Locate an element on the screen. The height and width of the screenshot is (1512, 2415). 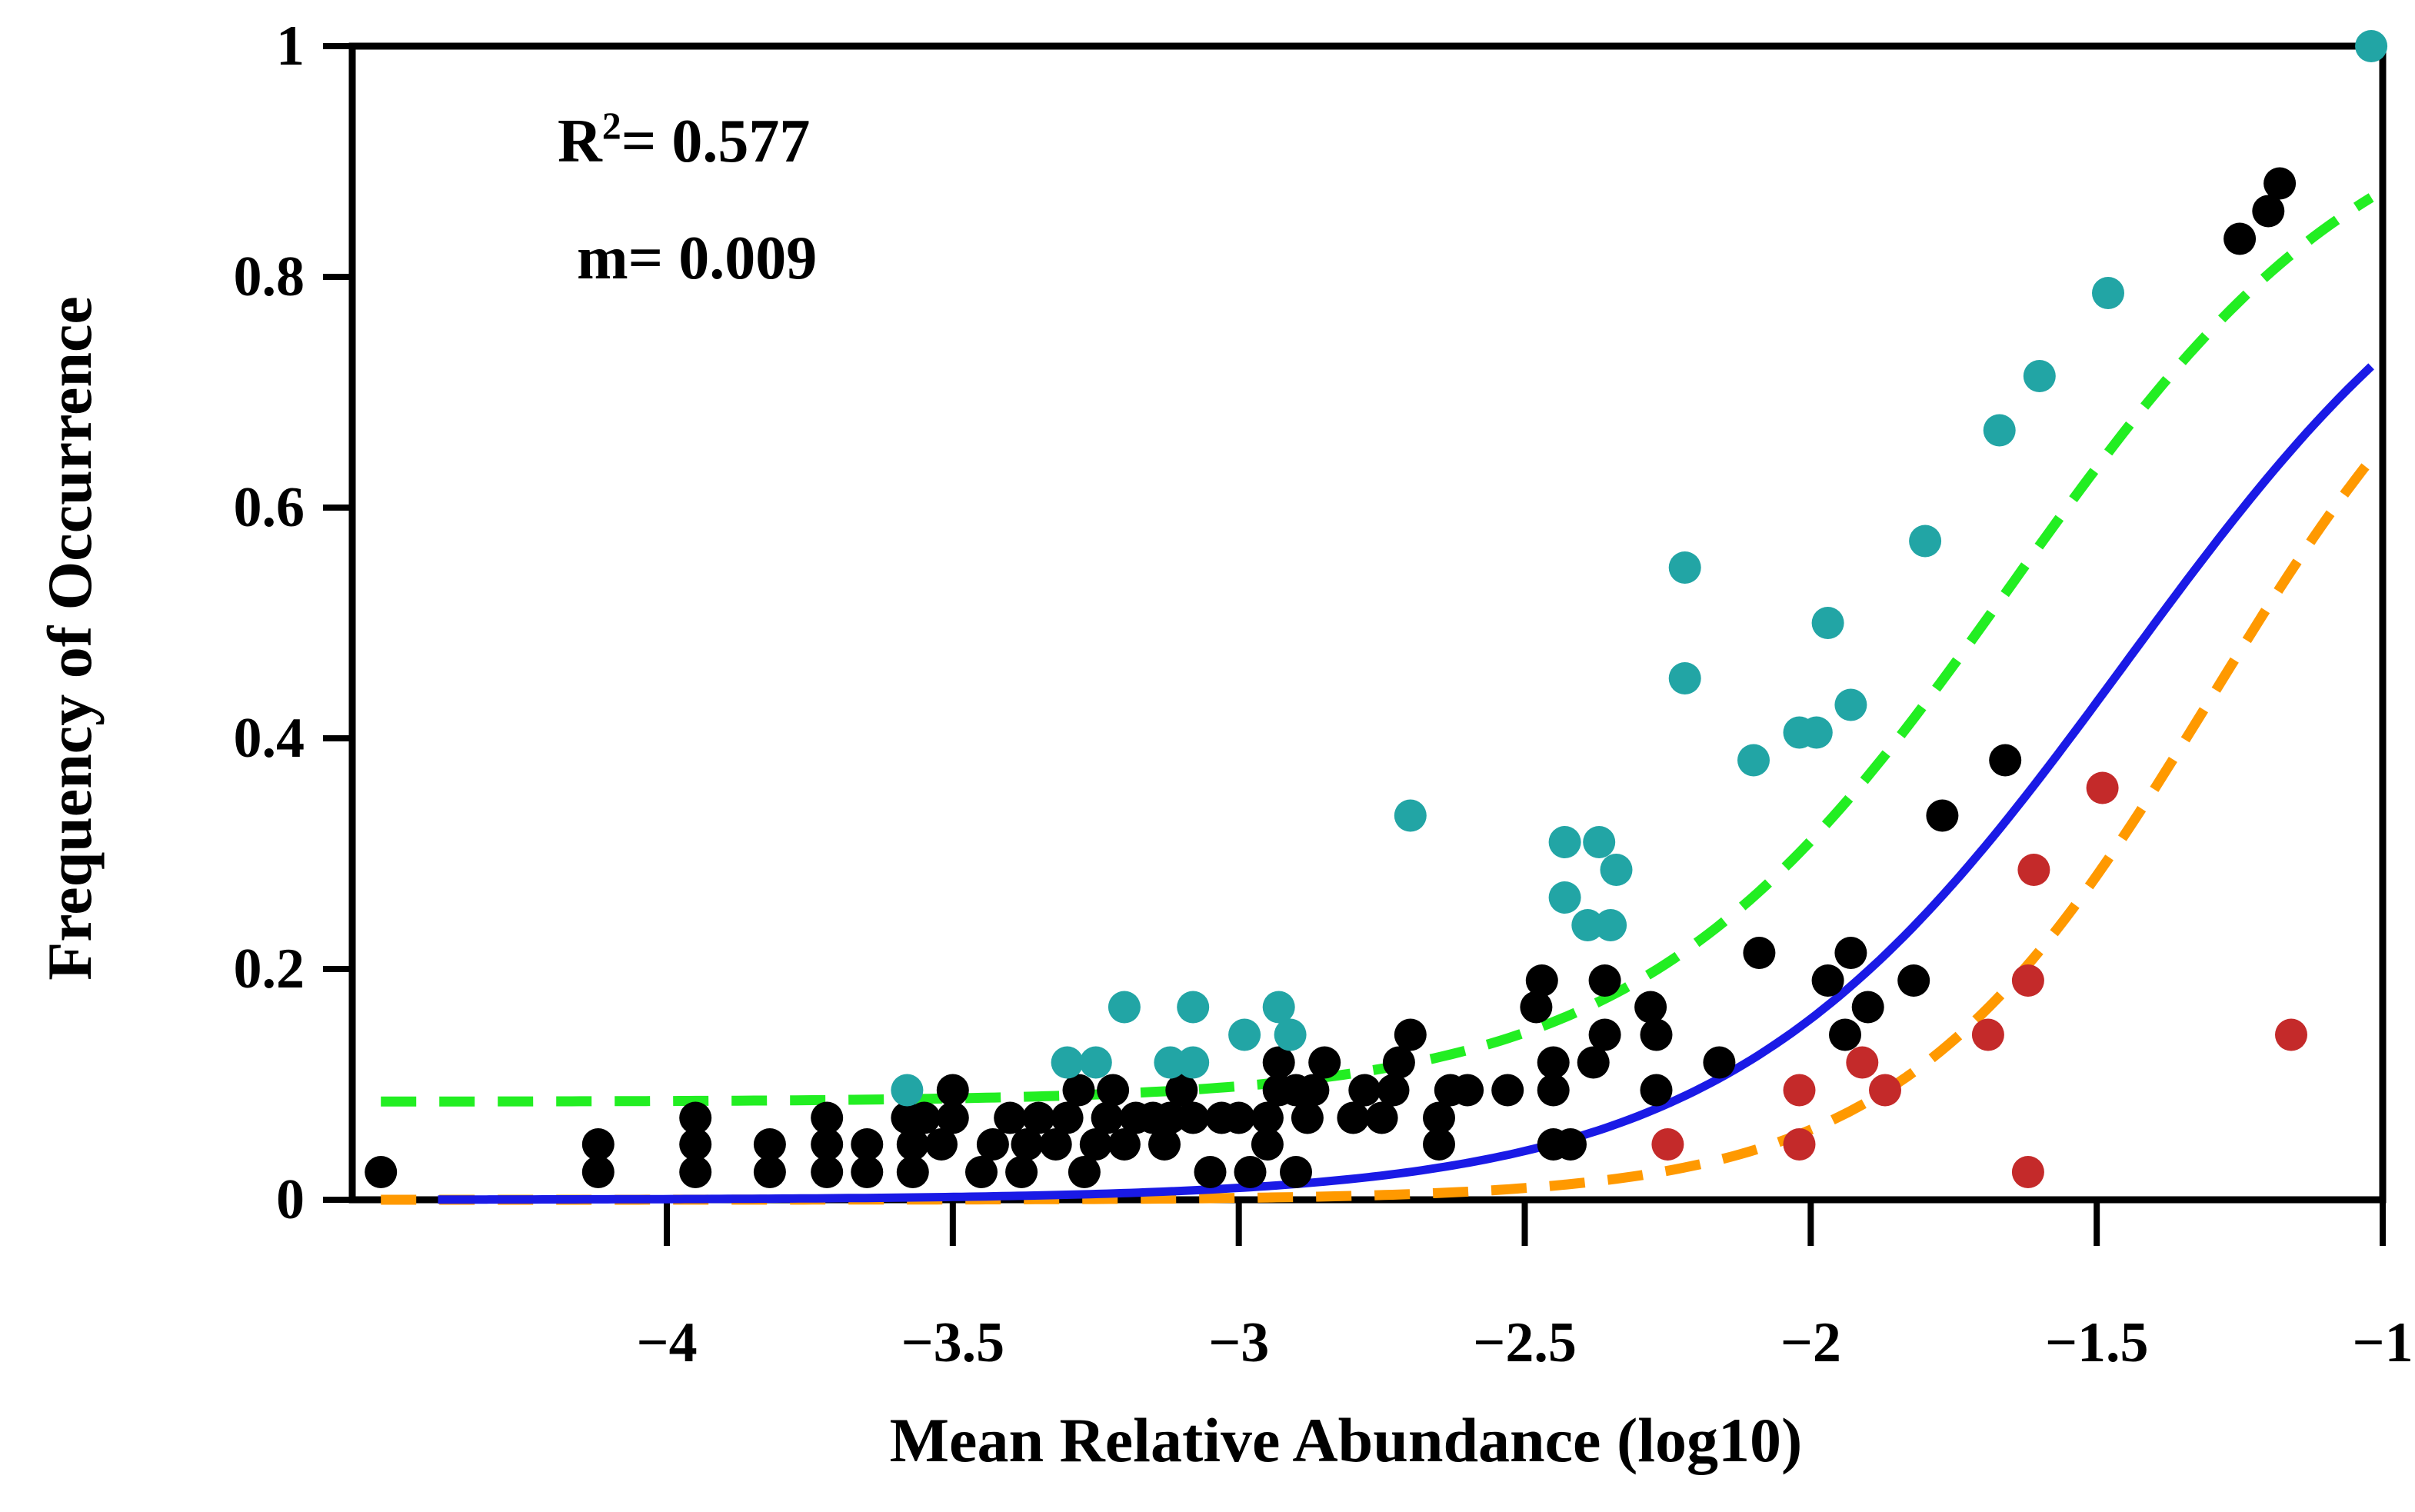
series-below-prediction is located at coordinates (1979, 979).